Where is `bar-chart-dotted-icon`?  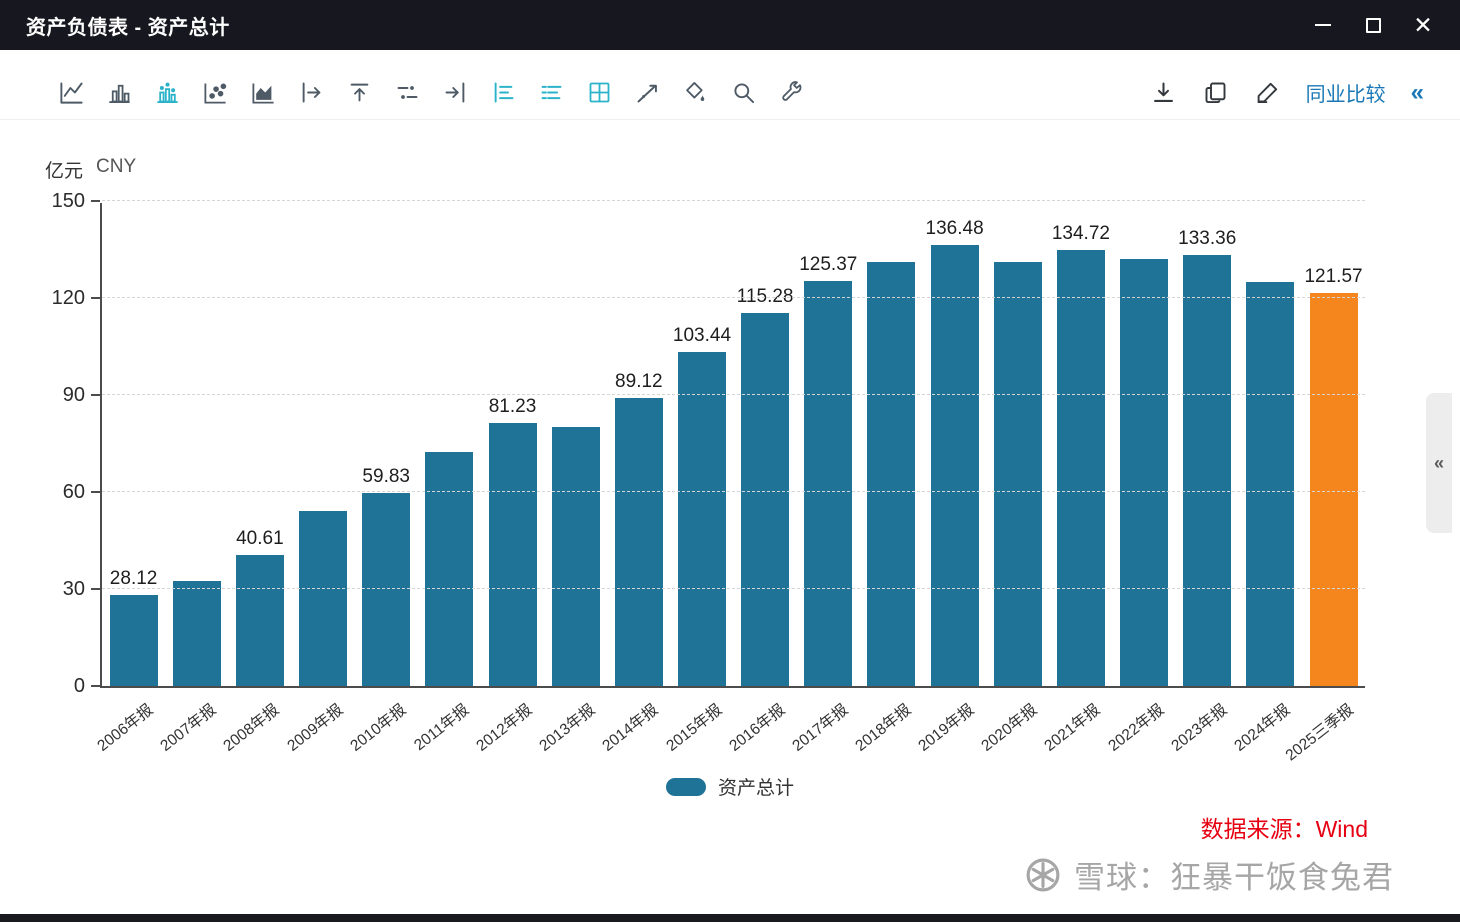
bar-chart-dotted-icon is located at coordinates (167, 92).